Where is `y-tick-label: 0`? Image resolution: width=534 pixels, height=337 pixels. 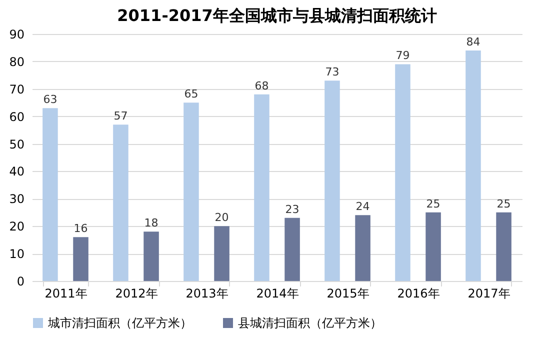 y-tick-label: 0 is located at coordinates (20, 281).